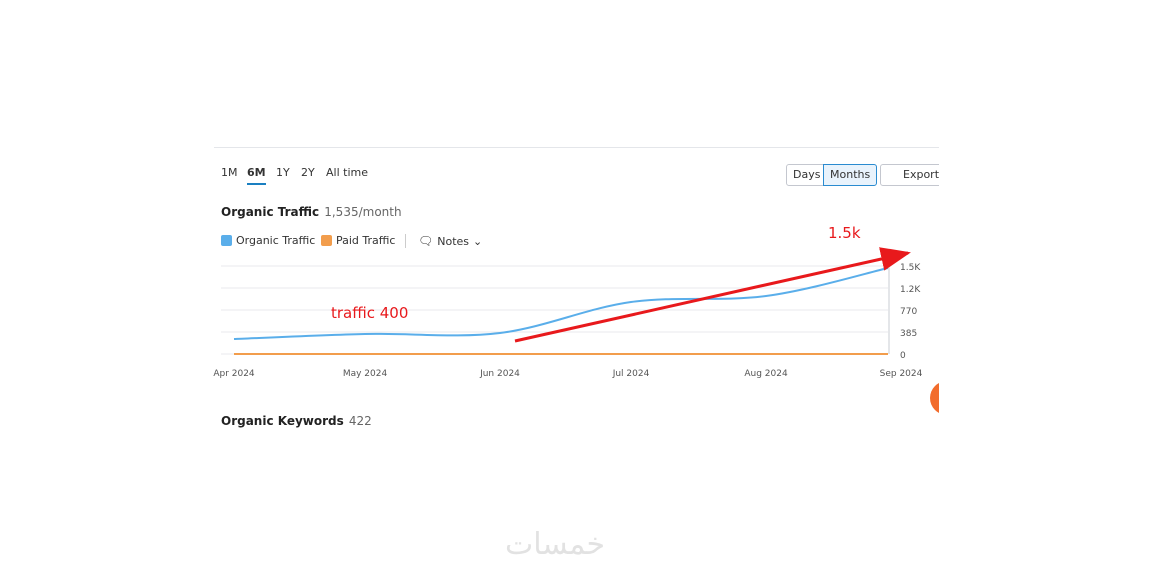  I want to click on x-tick-label: Jun 2024, so click(499, 374).